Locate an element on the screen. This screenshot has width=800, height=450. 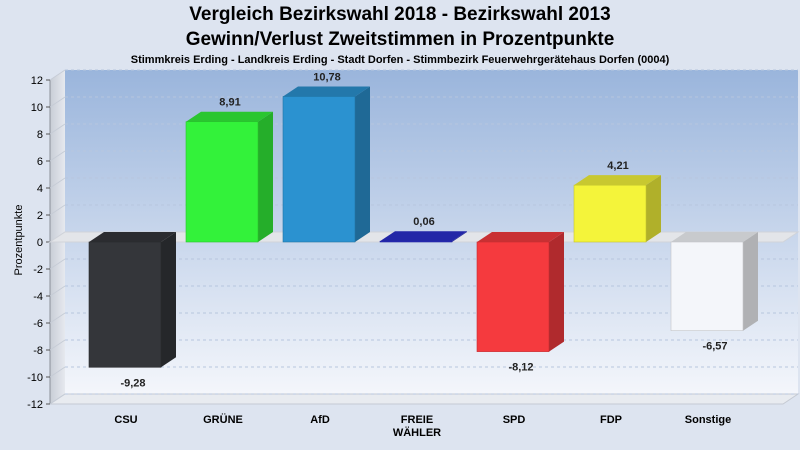
x-tick-label: GRÜNE is located at coordinates (223, 419).